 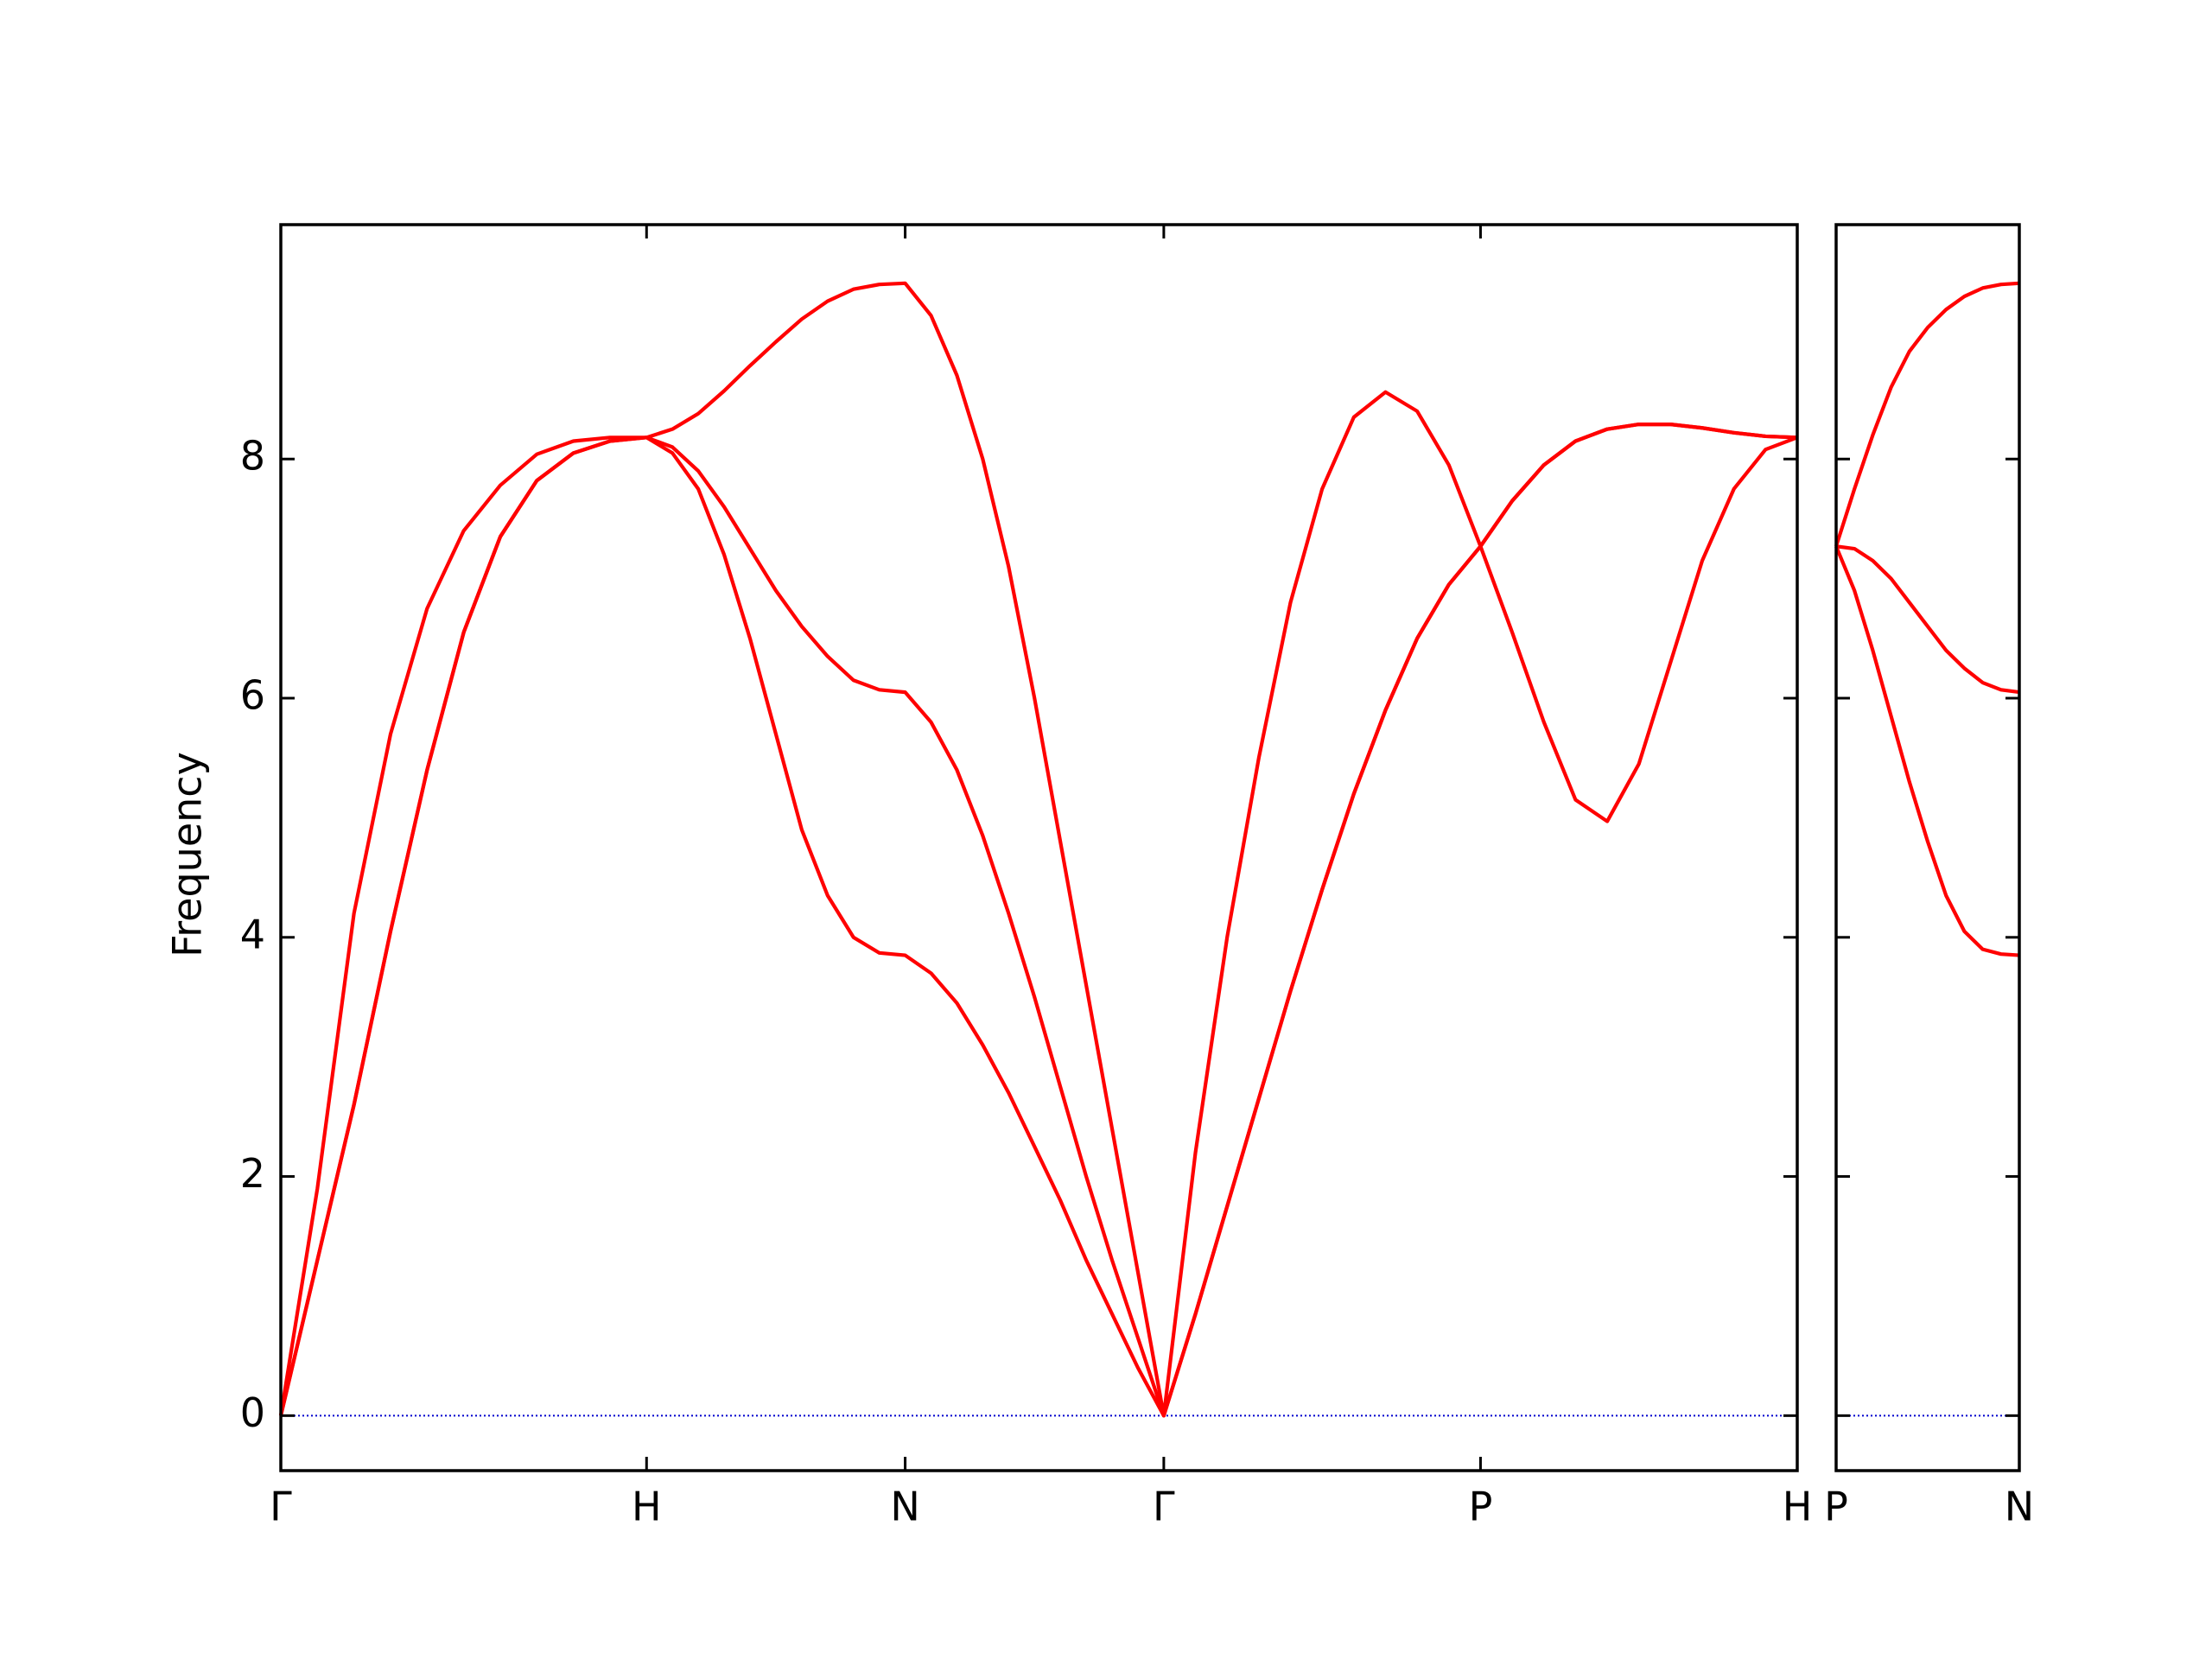 What do you see at coordinates (252, 456) in the screenshot?
I see `y-tick-label: 8` at bounding box center [252, 456].